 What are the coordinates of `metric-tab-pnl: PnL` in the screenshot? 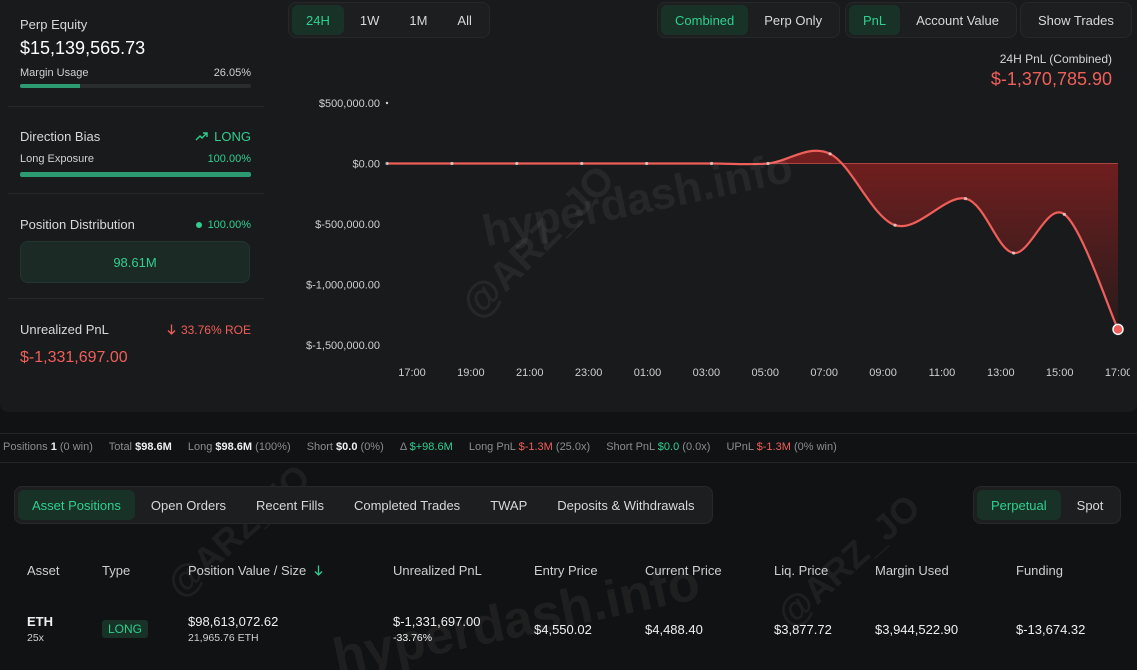 It's located at (875, 20).